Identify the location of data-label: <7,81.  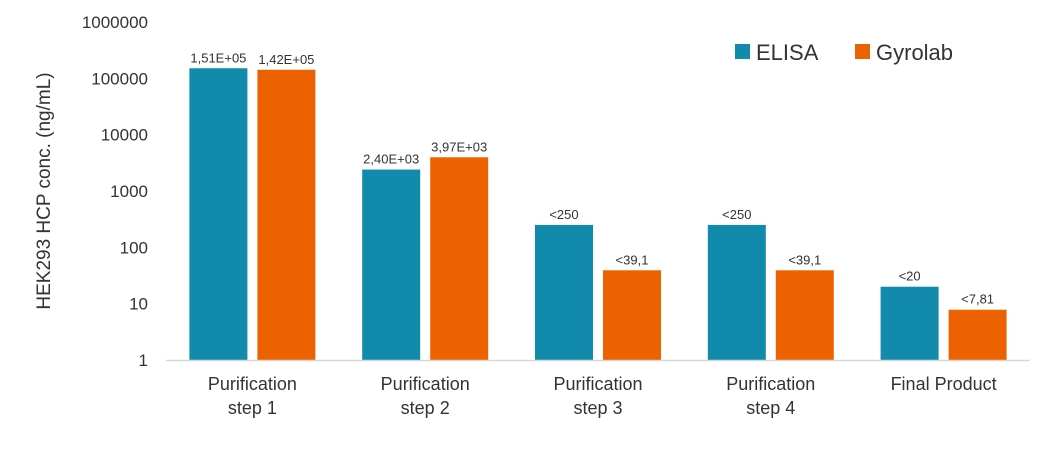
(977, 299).